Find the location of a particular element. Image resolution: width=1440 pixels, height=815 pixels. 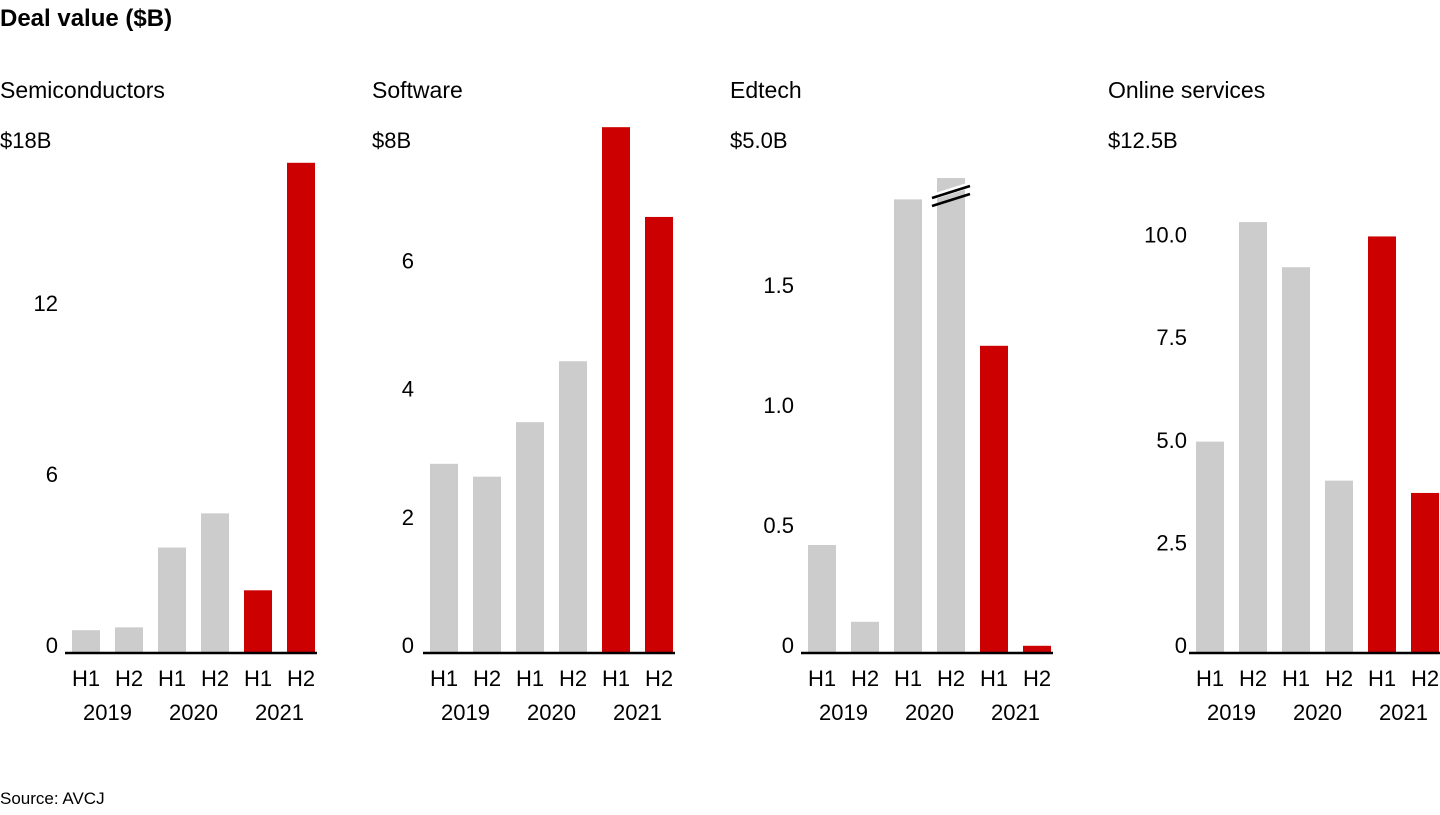

panel-title-software: Software is located at coordinates (417, 90).